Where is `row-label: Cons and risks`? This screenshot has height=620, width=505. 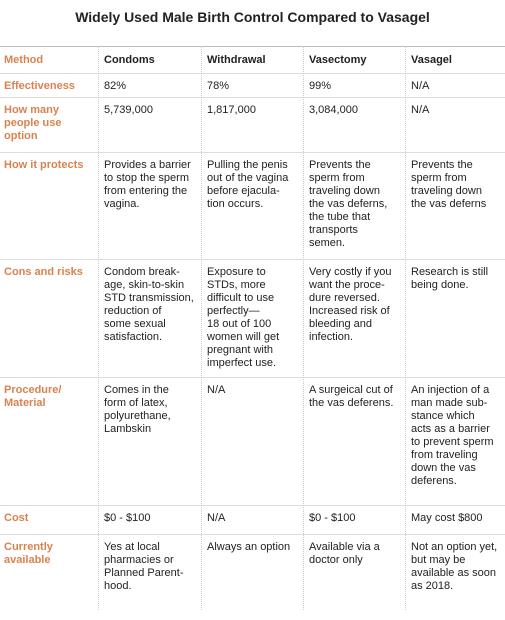
row-label: Cons and risks is located at coordinates (43, 272).